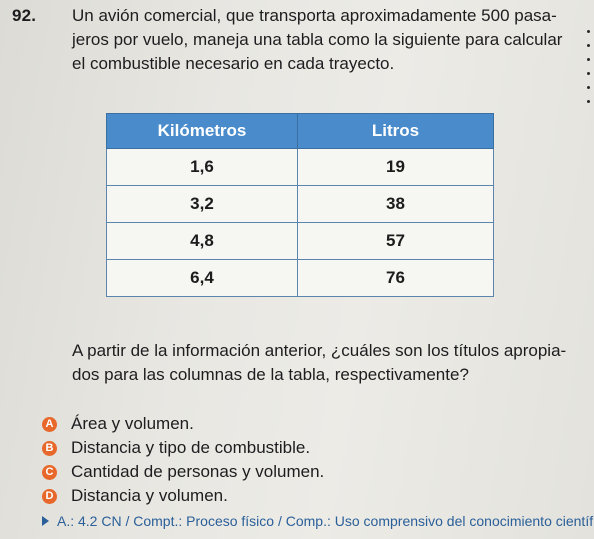 The height and width of the screenshot is (539, 594). I want to click on option-letter-badge: D, so click(49, 496).